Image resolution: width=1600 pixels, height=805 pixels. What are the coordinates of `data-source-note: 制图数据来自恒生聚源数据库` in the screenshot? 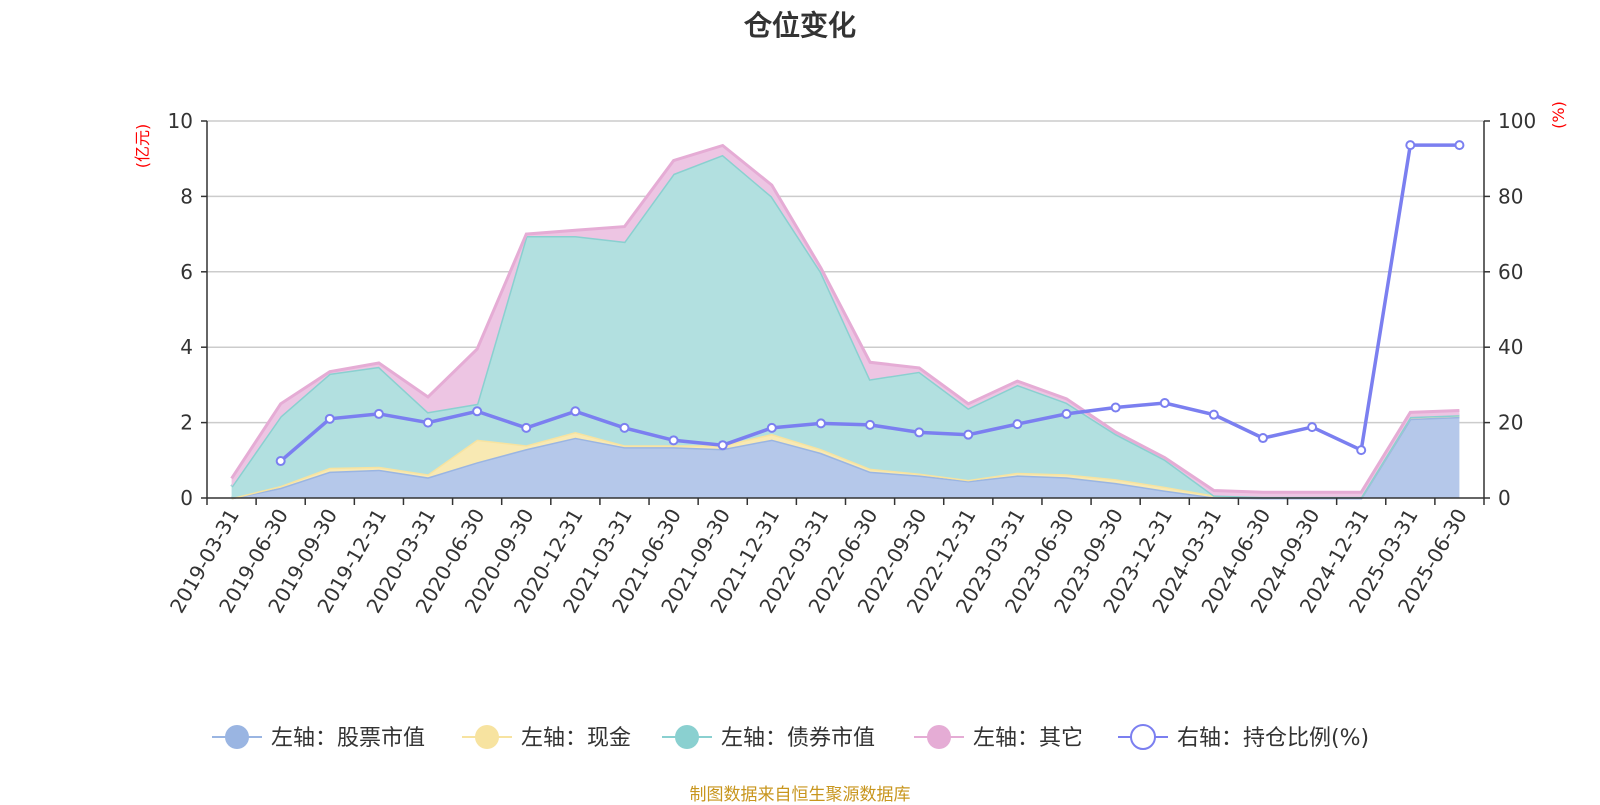 It's located at (800, 795).